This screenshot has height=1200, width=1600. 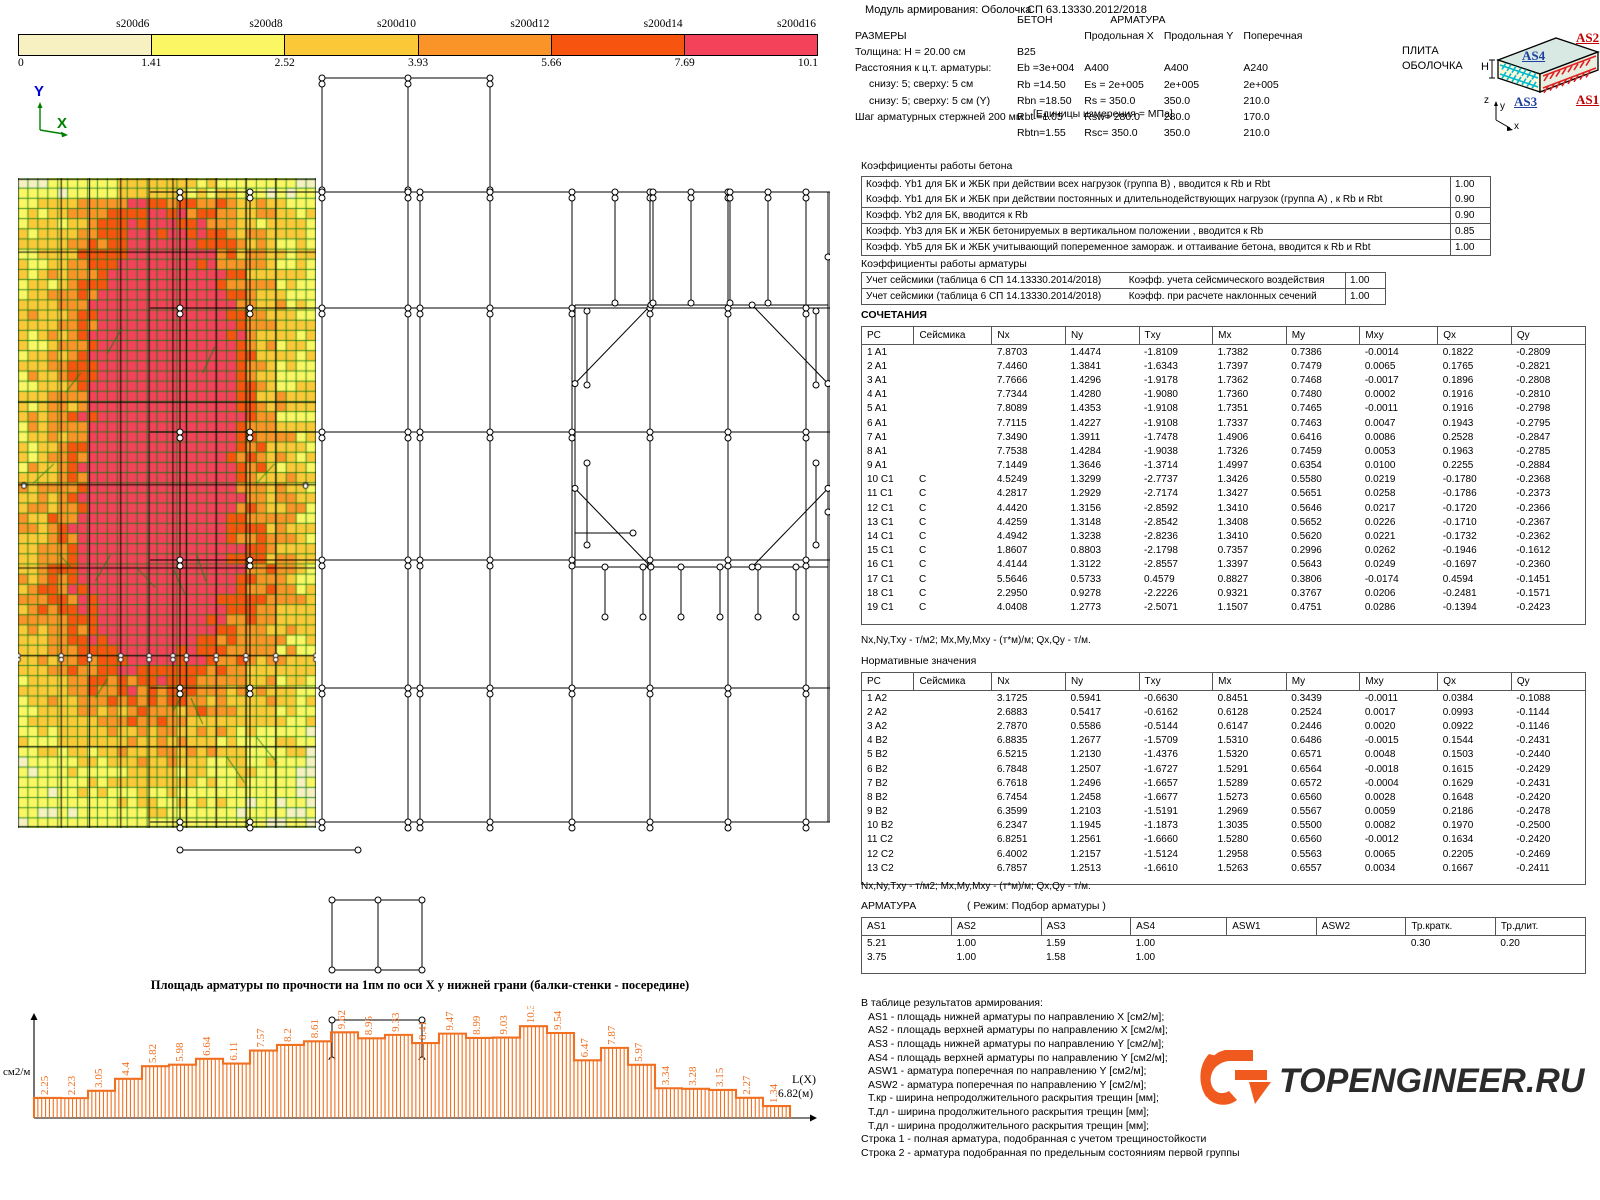 What do you see at coordinates (966, 943) in the screenshot?
I see `table-cell: 1.00` at bounding box center [966, 943].